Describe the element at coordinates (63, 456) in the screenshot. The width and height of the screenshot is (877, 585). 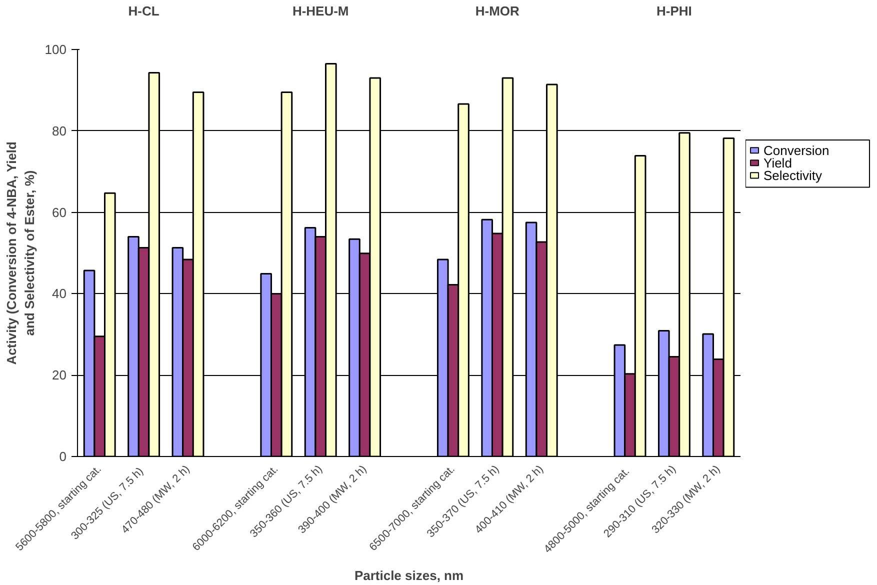
I see `y-tick-label: 0` at that location.